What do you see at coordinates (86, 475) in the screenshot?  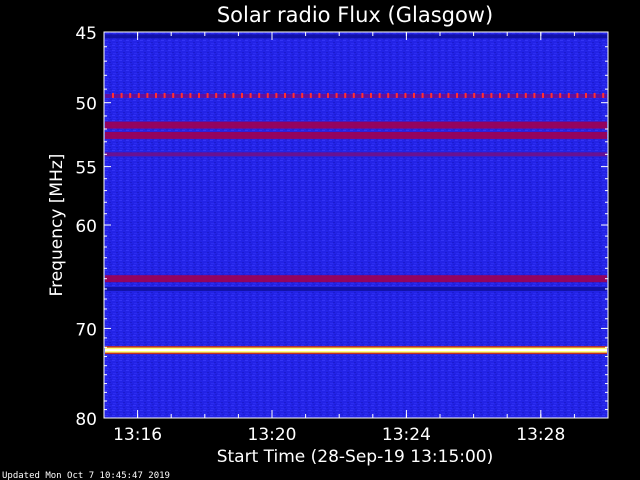 I see `updated-timestamp: Updated Mon Oct 7 10:45:47 2019` at bounding box center [86, 475].